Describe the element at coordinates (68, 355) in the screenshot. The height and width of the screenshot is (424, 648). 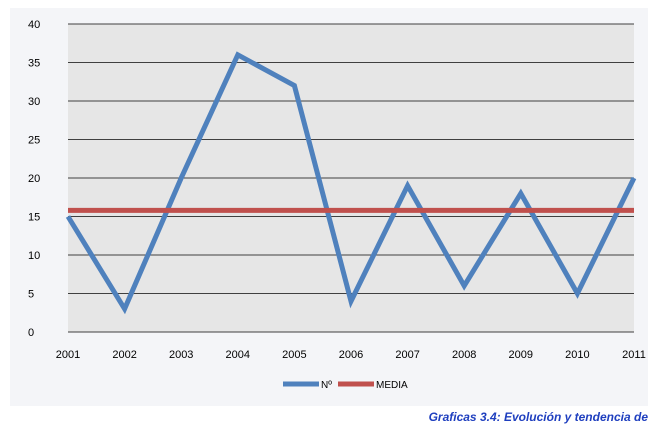
I see `x-tick-label-2001: 2001` at that location.